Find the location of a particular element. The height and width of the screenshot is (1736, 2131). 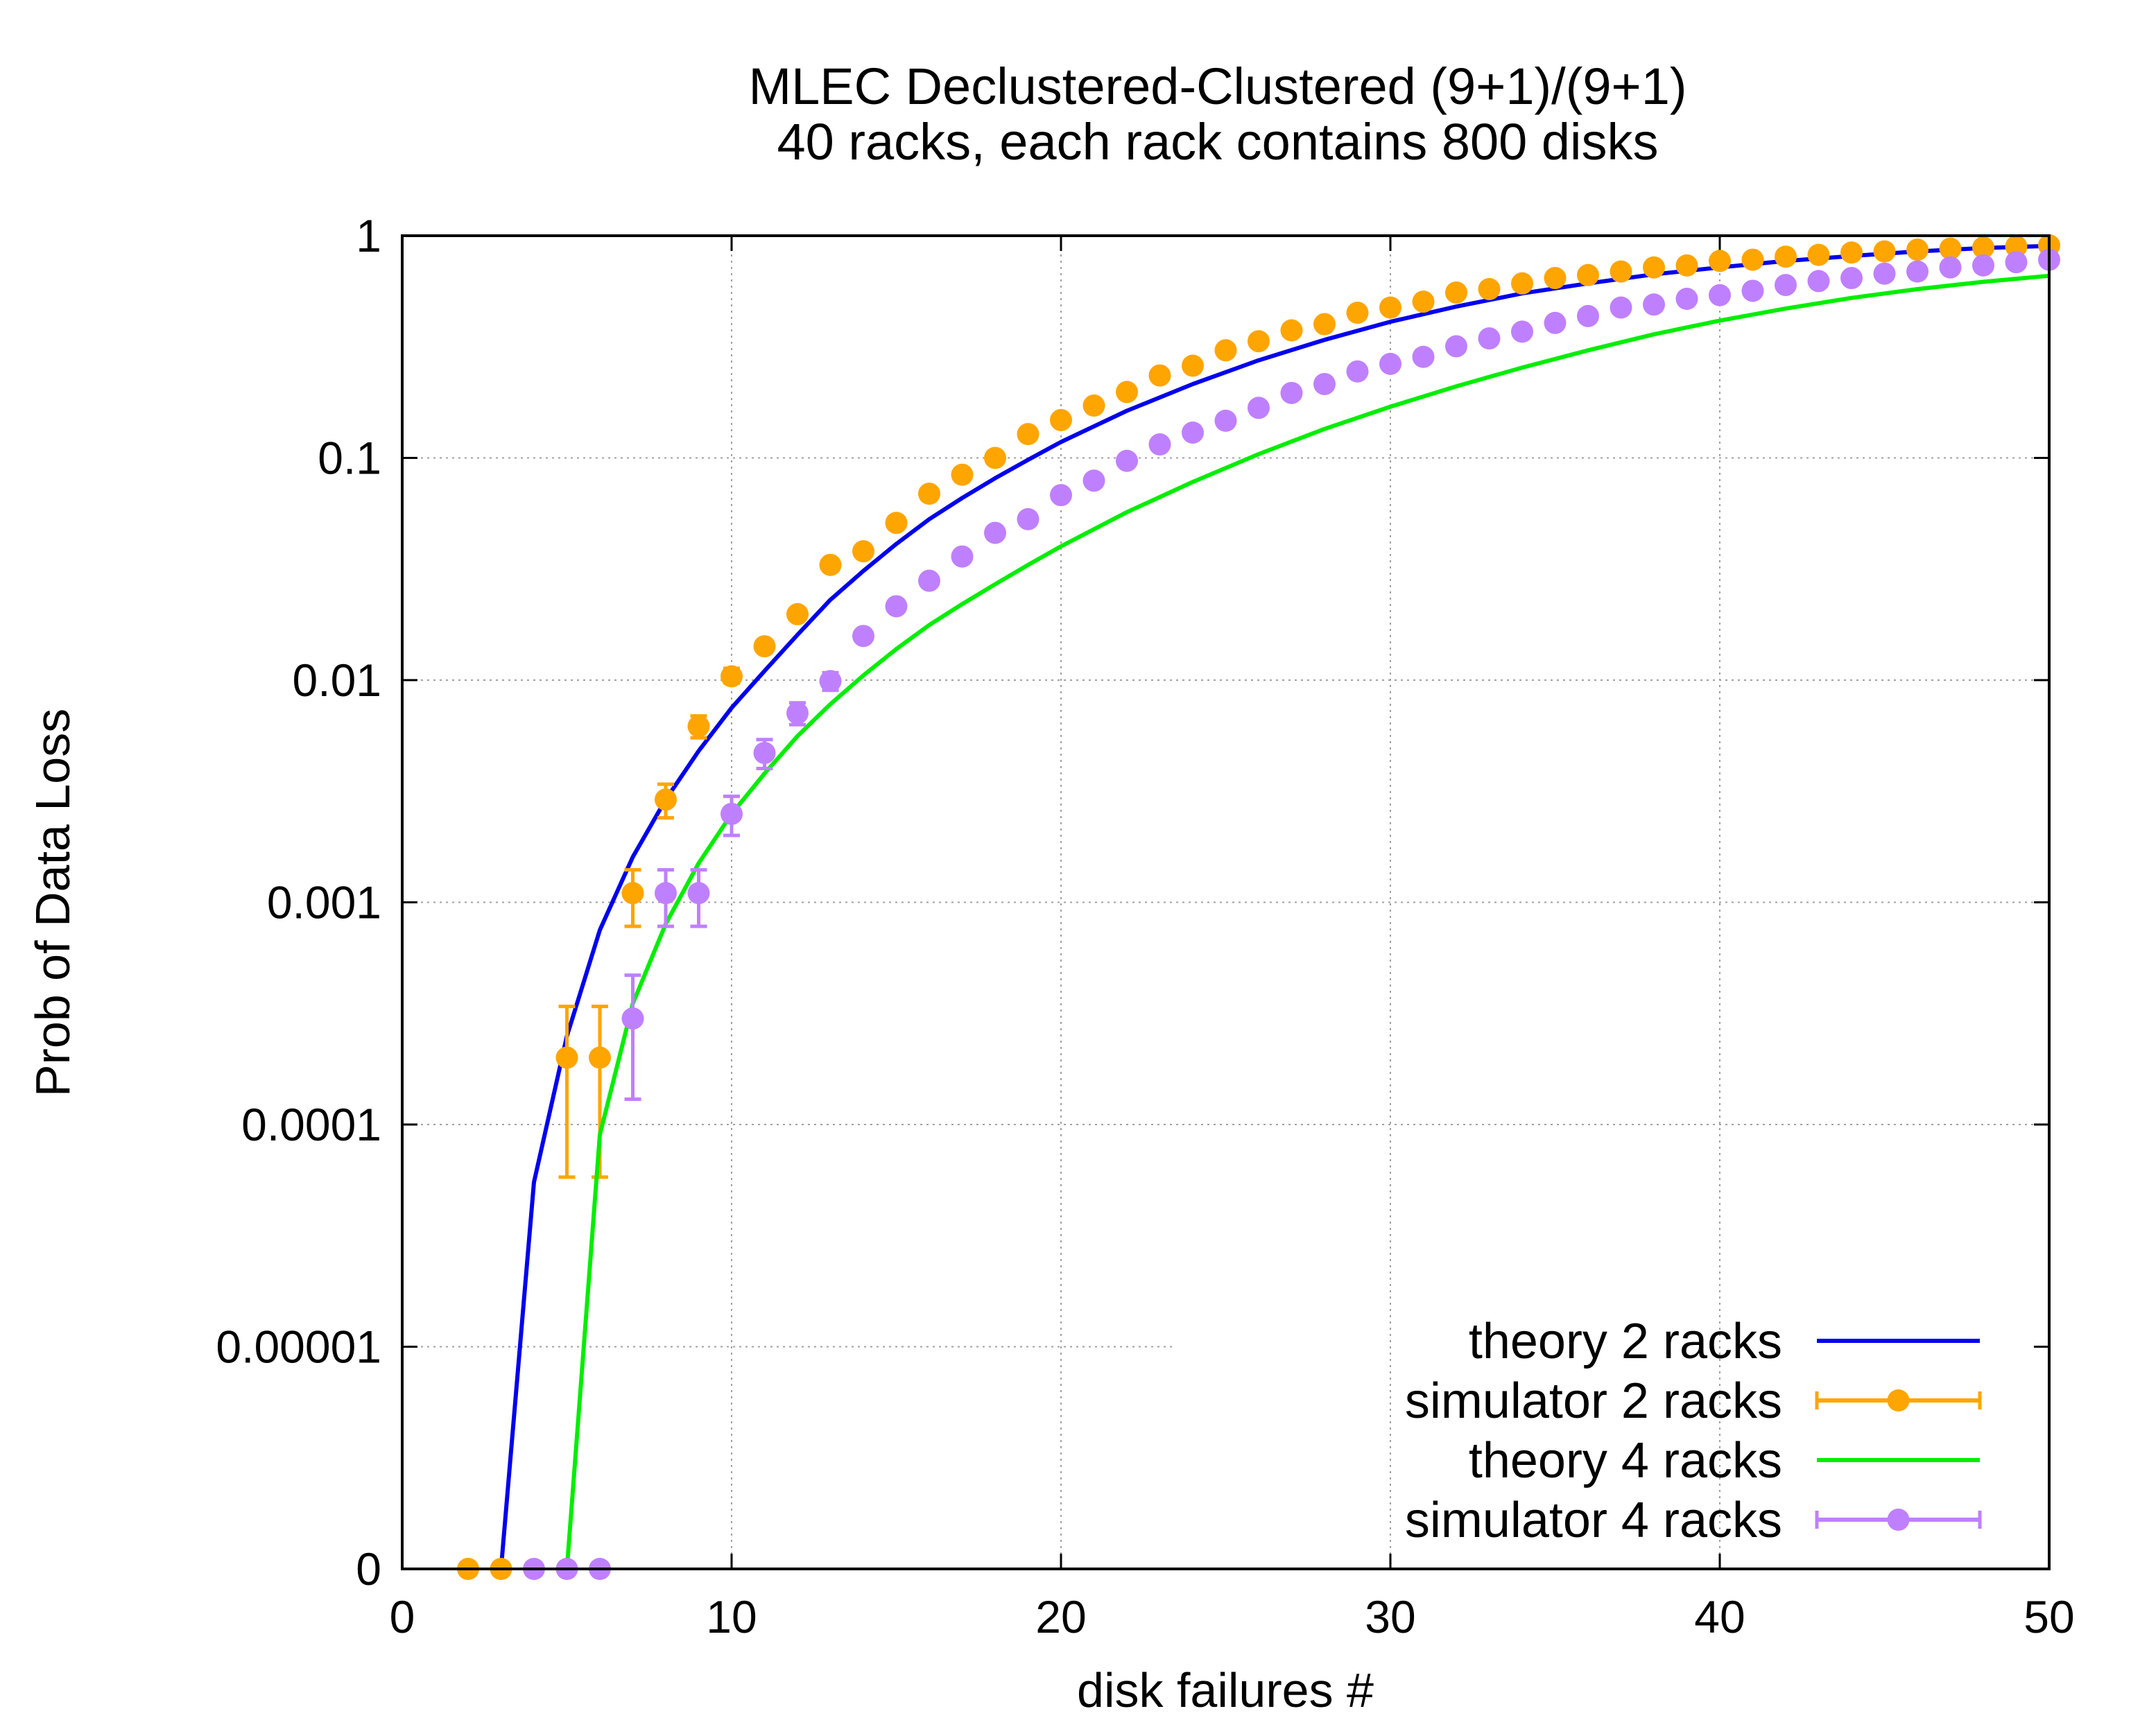

y-tick-label: 0.00001 is located at coordinates (298, 1347).